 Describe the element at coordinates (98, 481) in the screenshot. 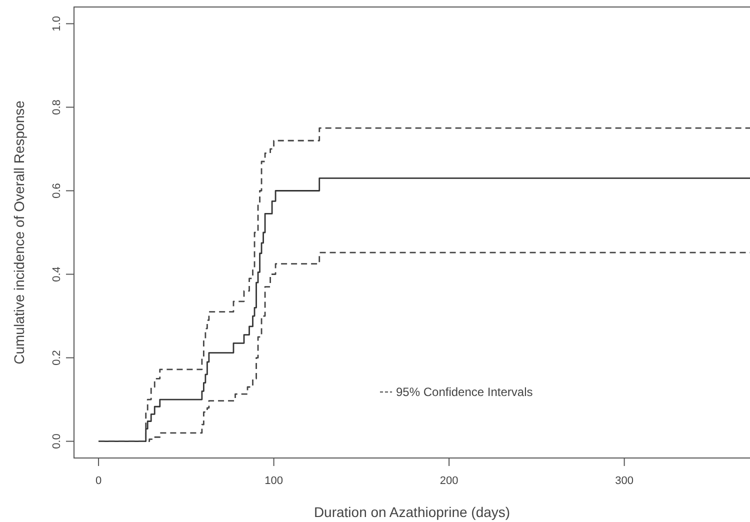

I see `x-tick-label: 0` at that location.